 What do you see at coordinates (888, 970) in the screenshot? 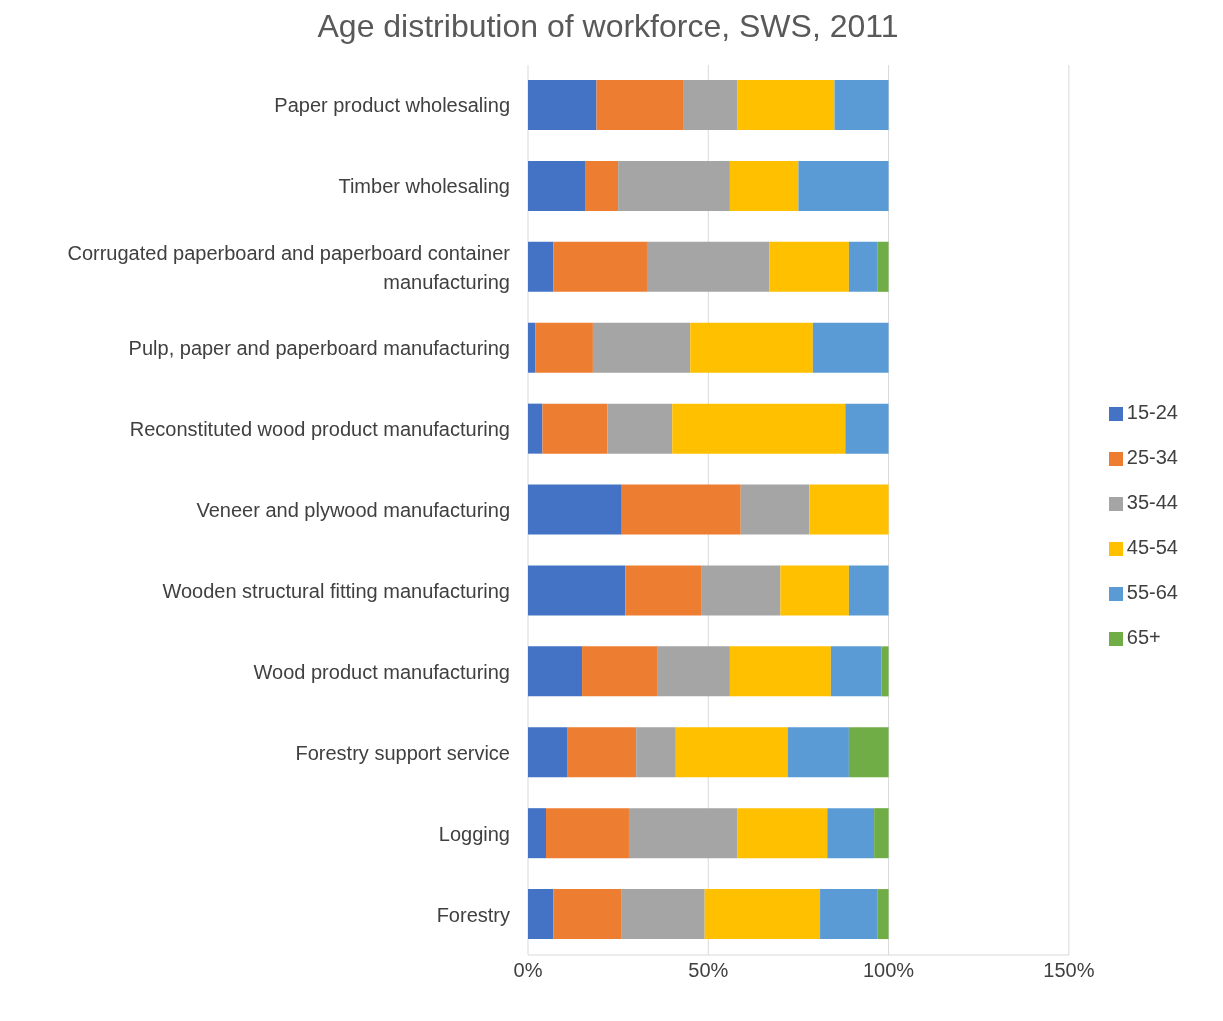
I see `x-tick-label: 100%` at bounding box center [888, 970].